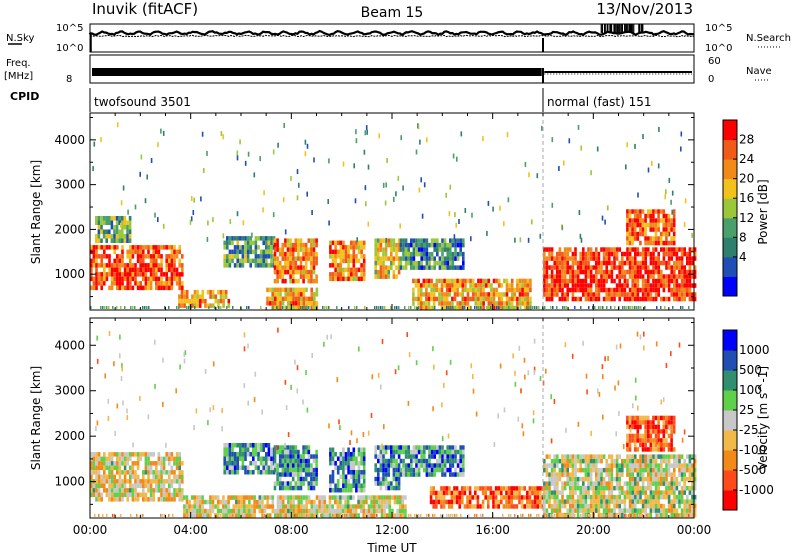 Image resolution: width=800 pixels, height=554 pixels. What do you see at coordinates (69, 79) in the screenshot?
I see `freq-tick-bot: 8` at bounding box center [69, 79].